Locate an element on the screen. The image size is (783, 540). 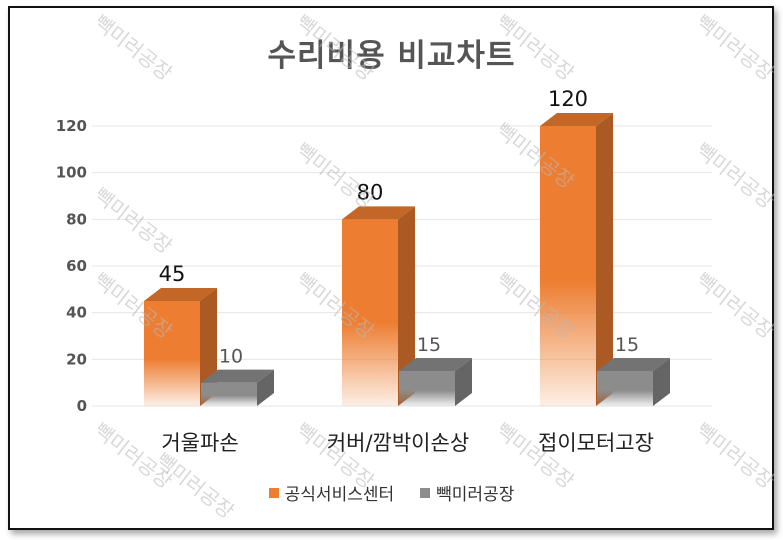
data-label-0-2: 120 is located at coordinates (568, 99).